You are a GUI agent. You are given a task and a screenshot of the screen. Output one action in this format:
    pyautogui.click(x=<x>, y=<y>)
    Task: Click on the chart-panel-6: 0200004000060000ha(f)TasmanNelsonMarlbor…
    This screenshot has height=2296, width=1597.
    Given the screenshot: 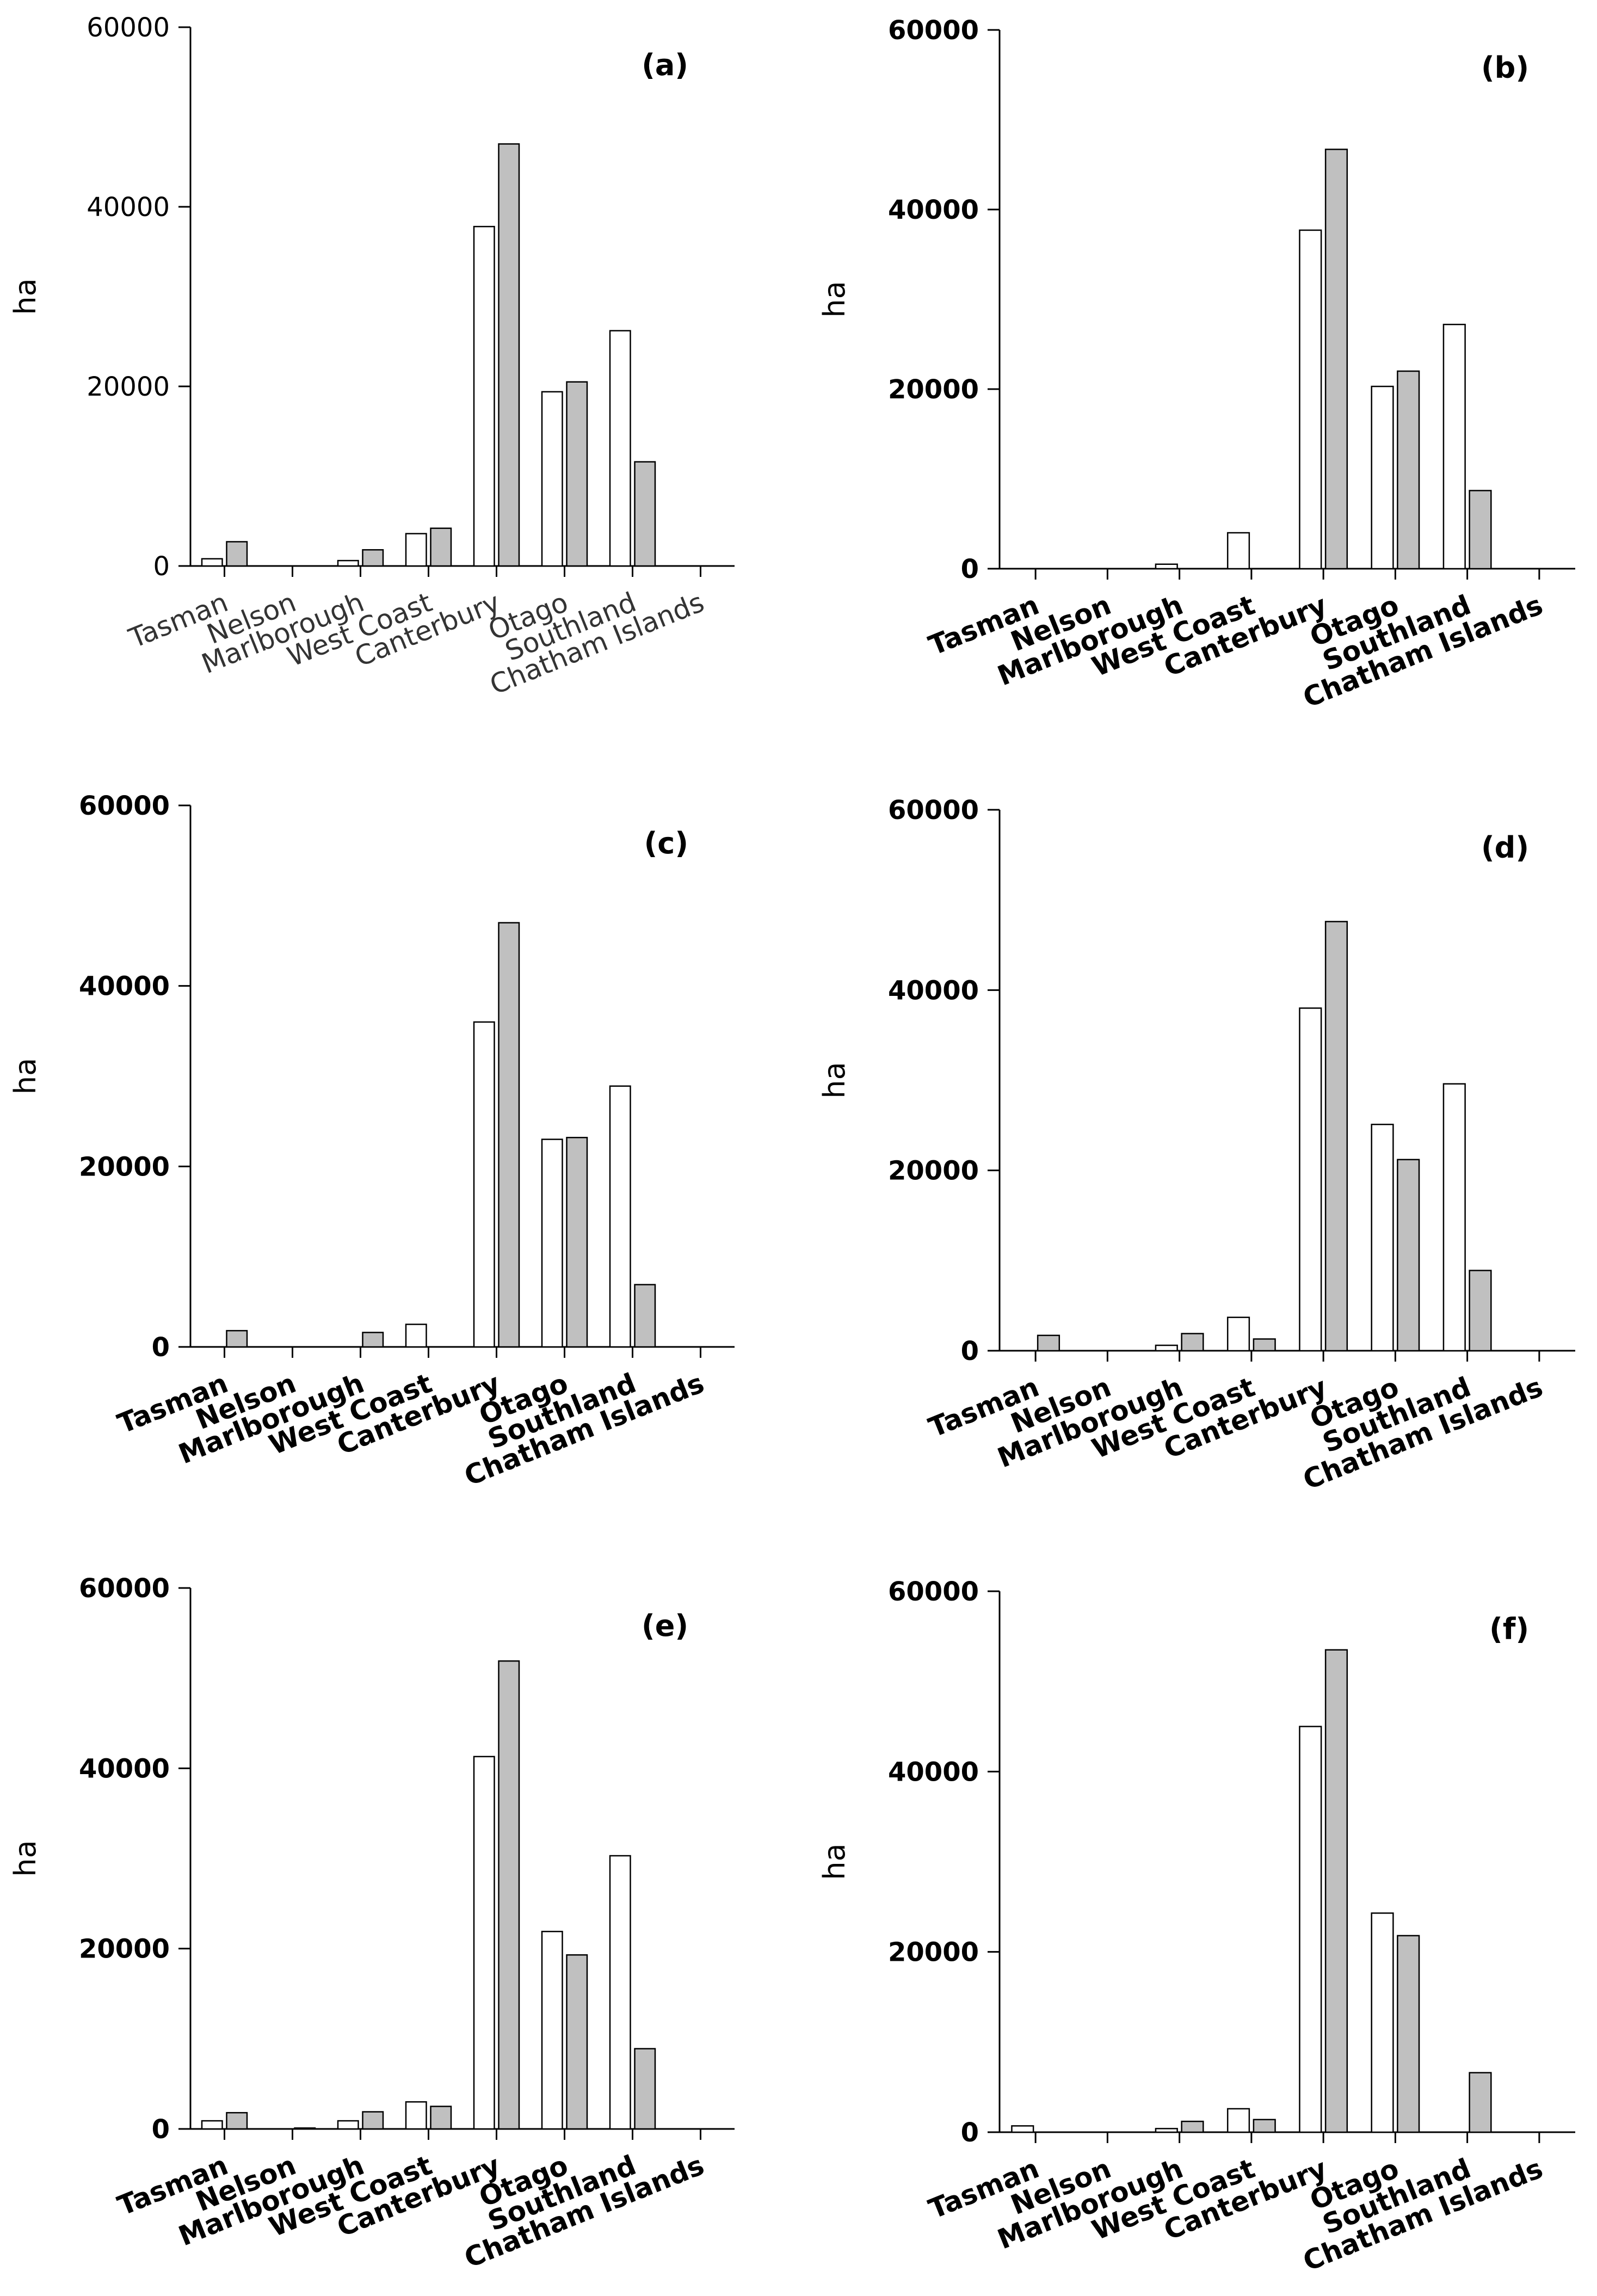 What is the action you would take?
    pyautogui.click(x=1196, y=1927)
    